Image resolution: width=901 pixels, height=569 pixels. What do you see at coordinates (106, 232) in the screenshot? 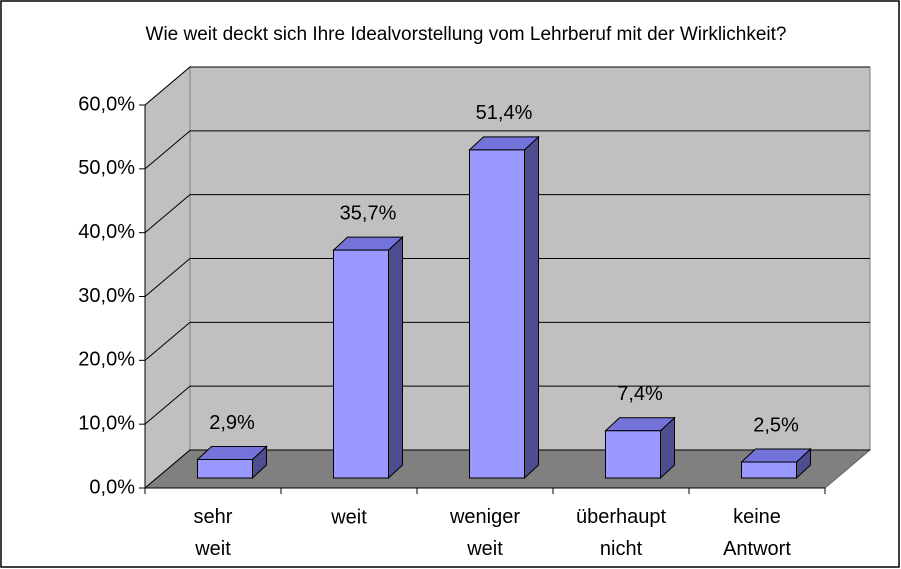
I see `y-tick-label: 40,0%` at bounding box center [106, 232].